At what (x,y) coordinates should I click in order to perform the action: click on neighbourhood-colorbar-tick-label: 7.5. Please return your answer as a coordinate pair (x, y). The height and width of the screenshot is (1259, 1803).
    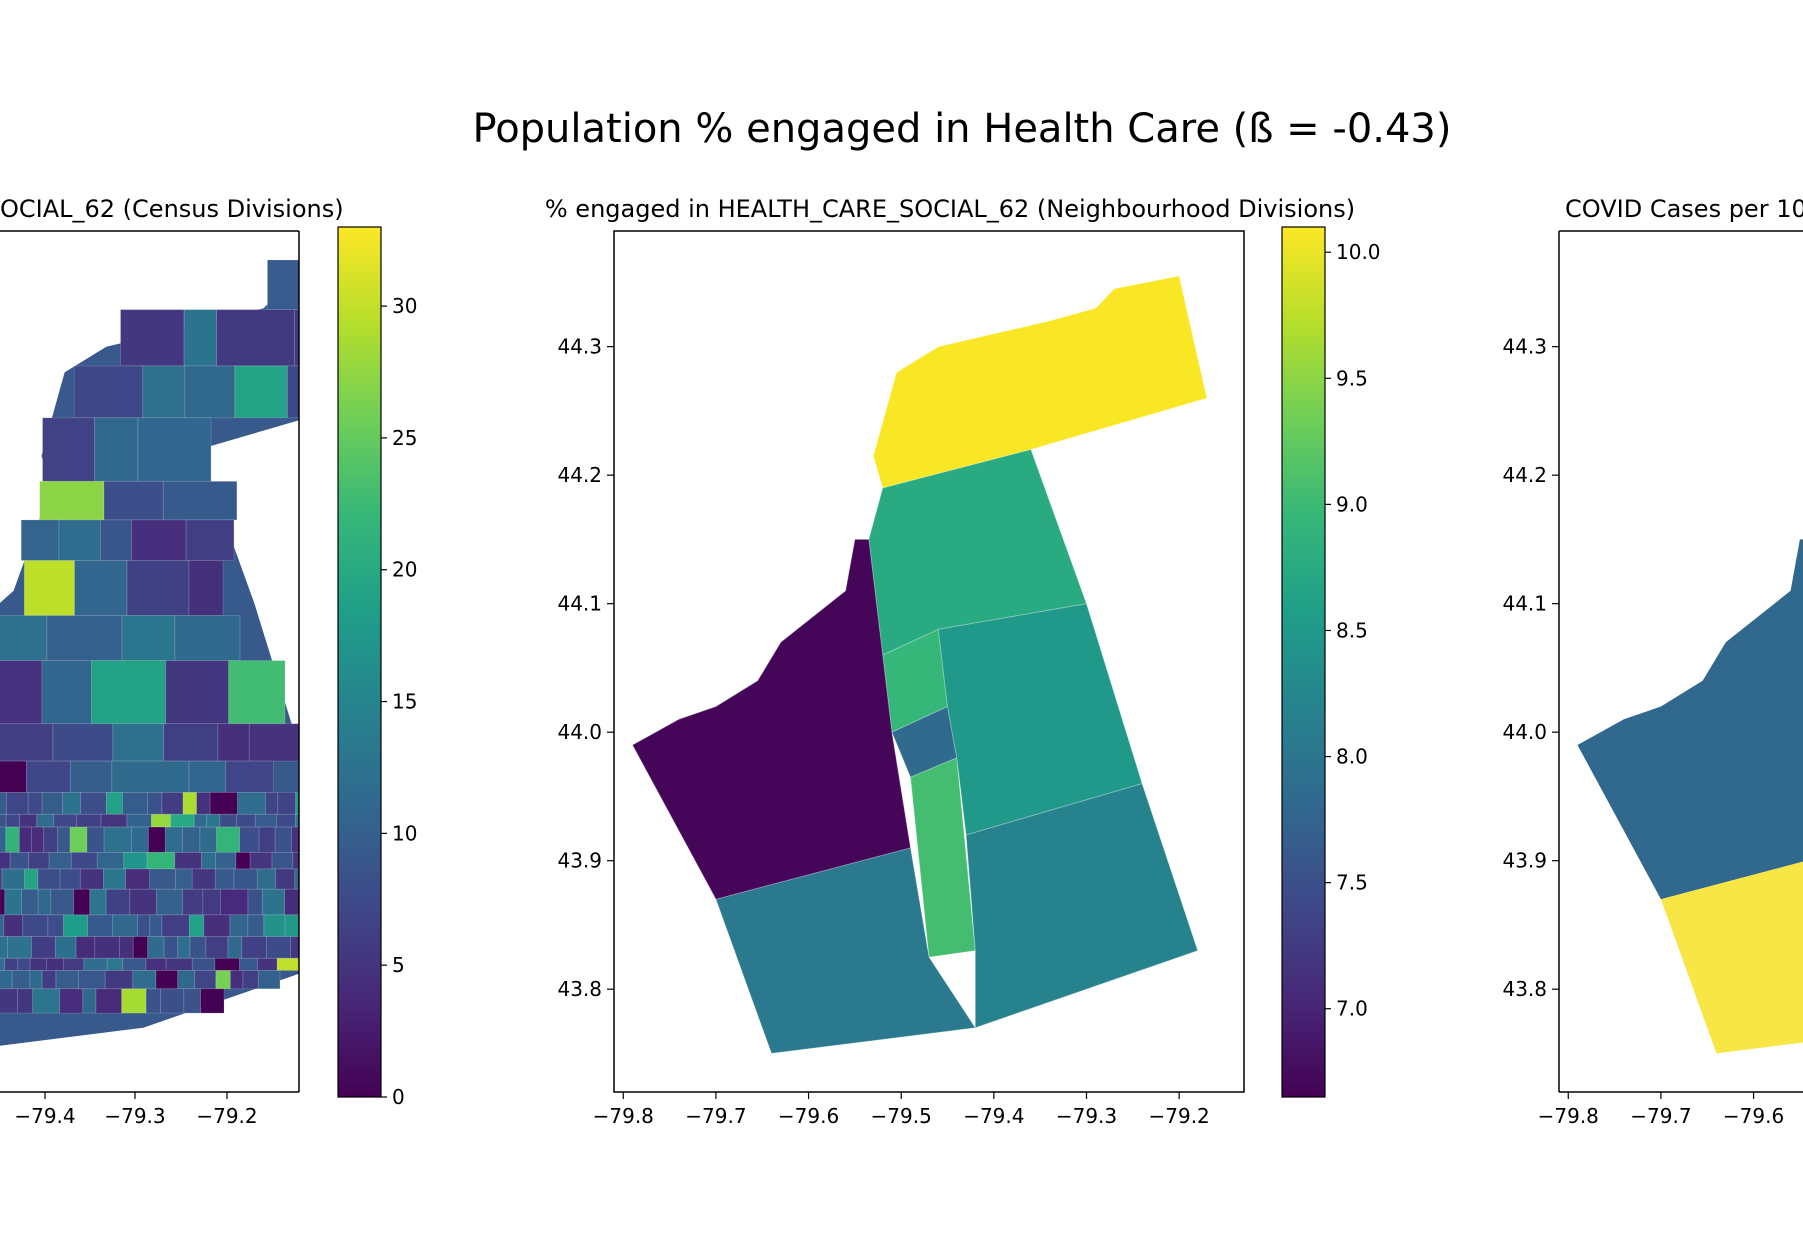
    Looking at the image, I should click on (1352, 883).